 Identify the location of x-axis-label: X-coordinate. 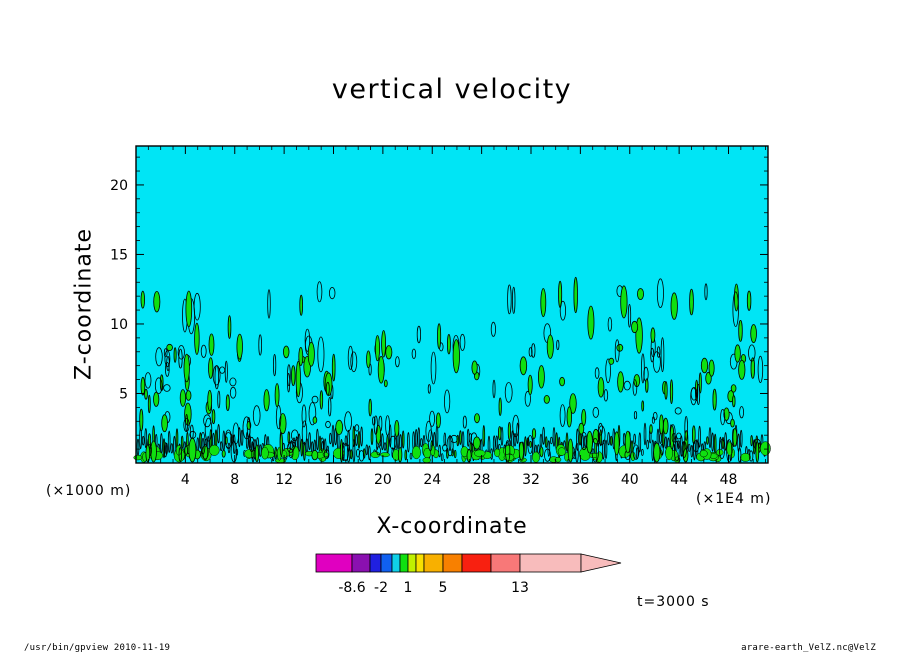
(452, 526).